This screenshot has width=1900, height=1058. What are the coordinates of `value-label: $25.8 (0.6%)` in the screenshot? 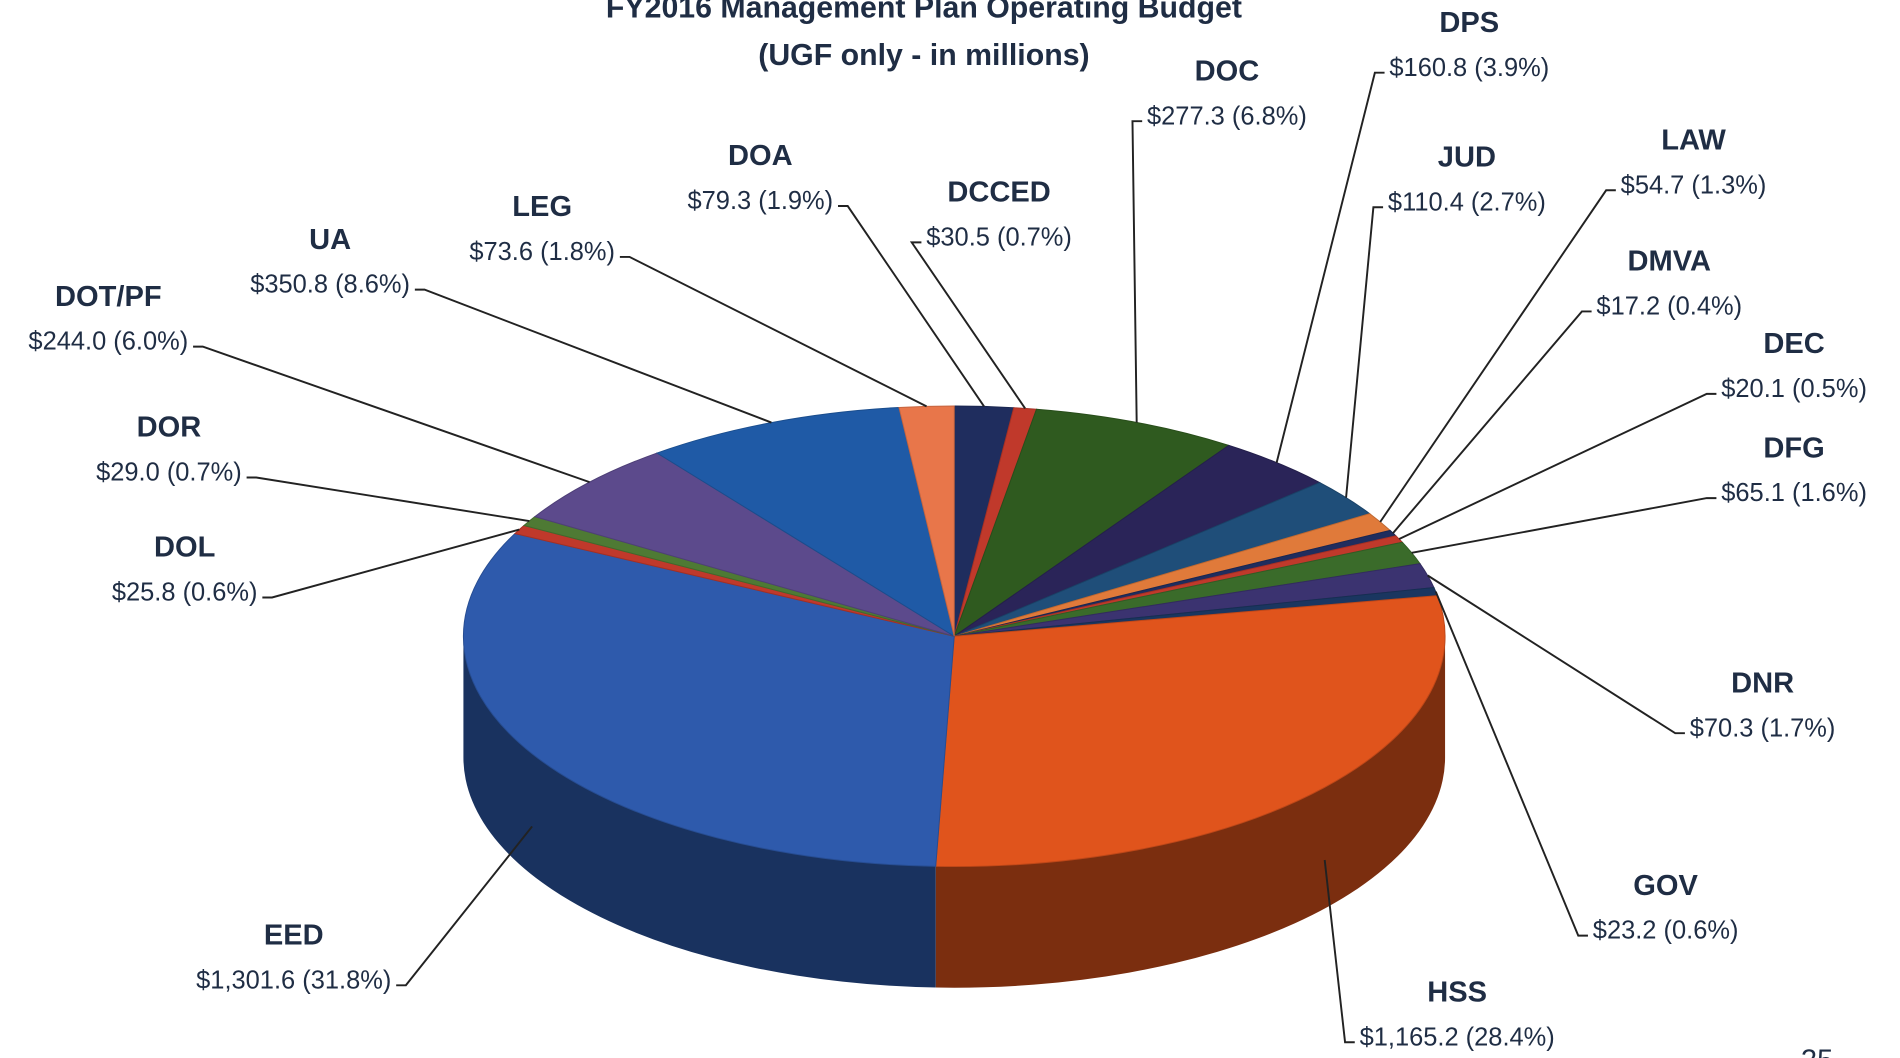 It's located at (185, 593).